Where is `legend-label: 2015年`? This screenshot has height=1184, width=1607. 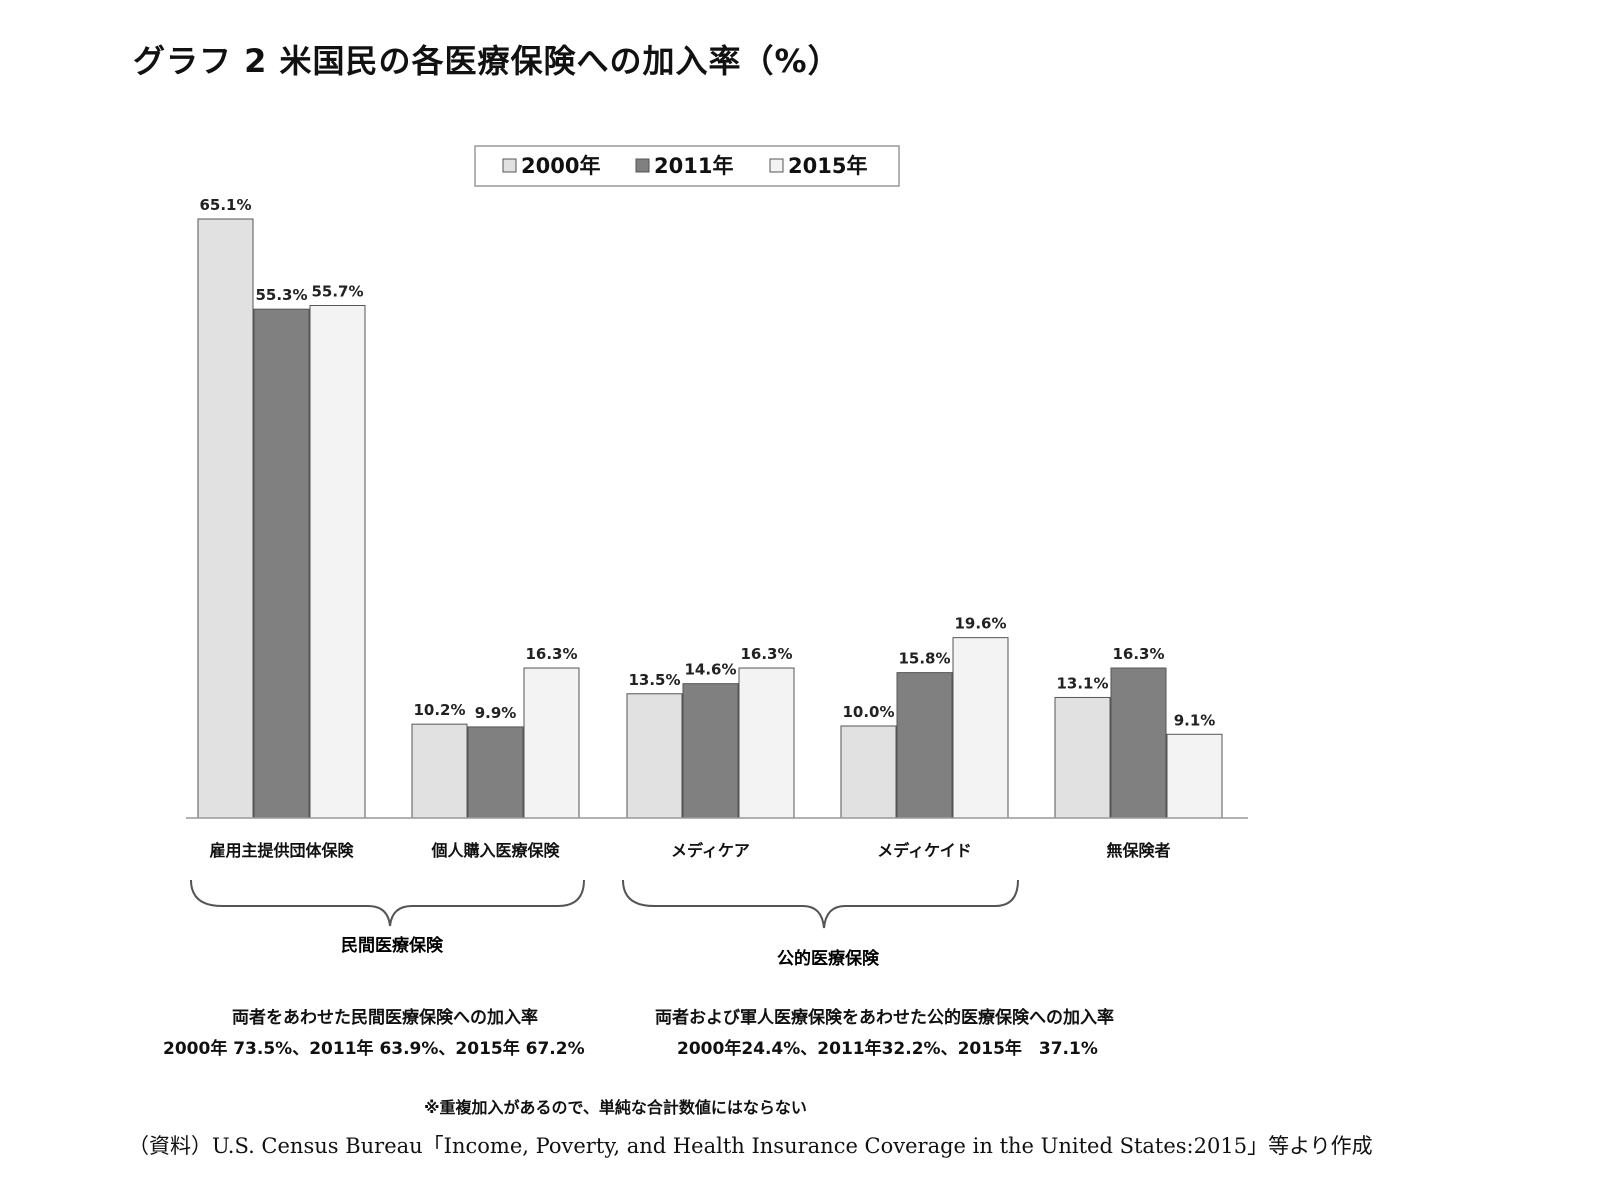 legend-label: 2015年 is located at coordinates (827, 166).